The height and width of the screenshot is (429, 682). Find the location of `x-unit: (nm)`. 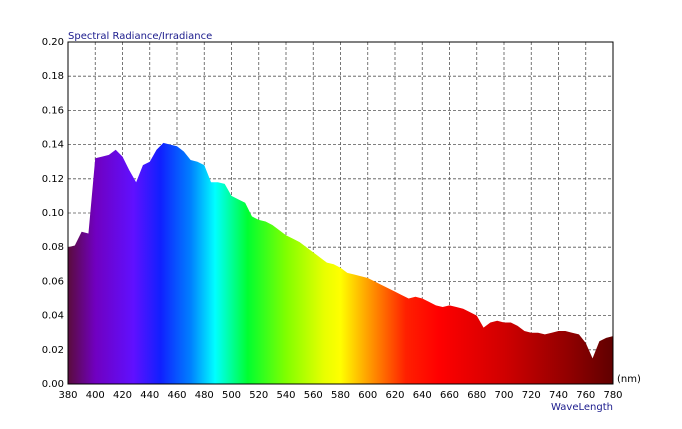

x-unit: (nm) is located at coordinates (629, 379).